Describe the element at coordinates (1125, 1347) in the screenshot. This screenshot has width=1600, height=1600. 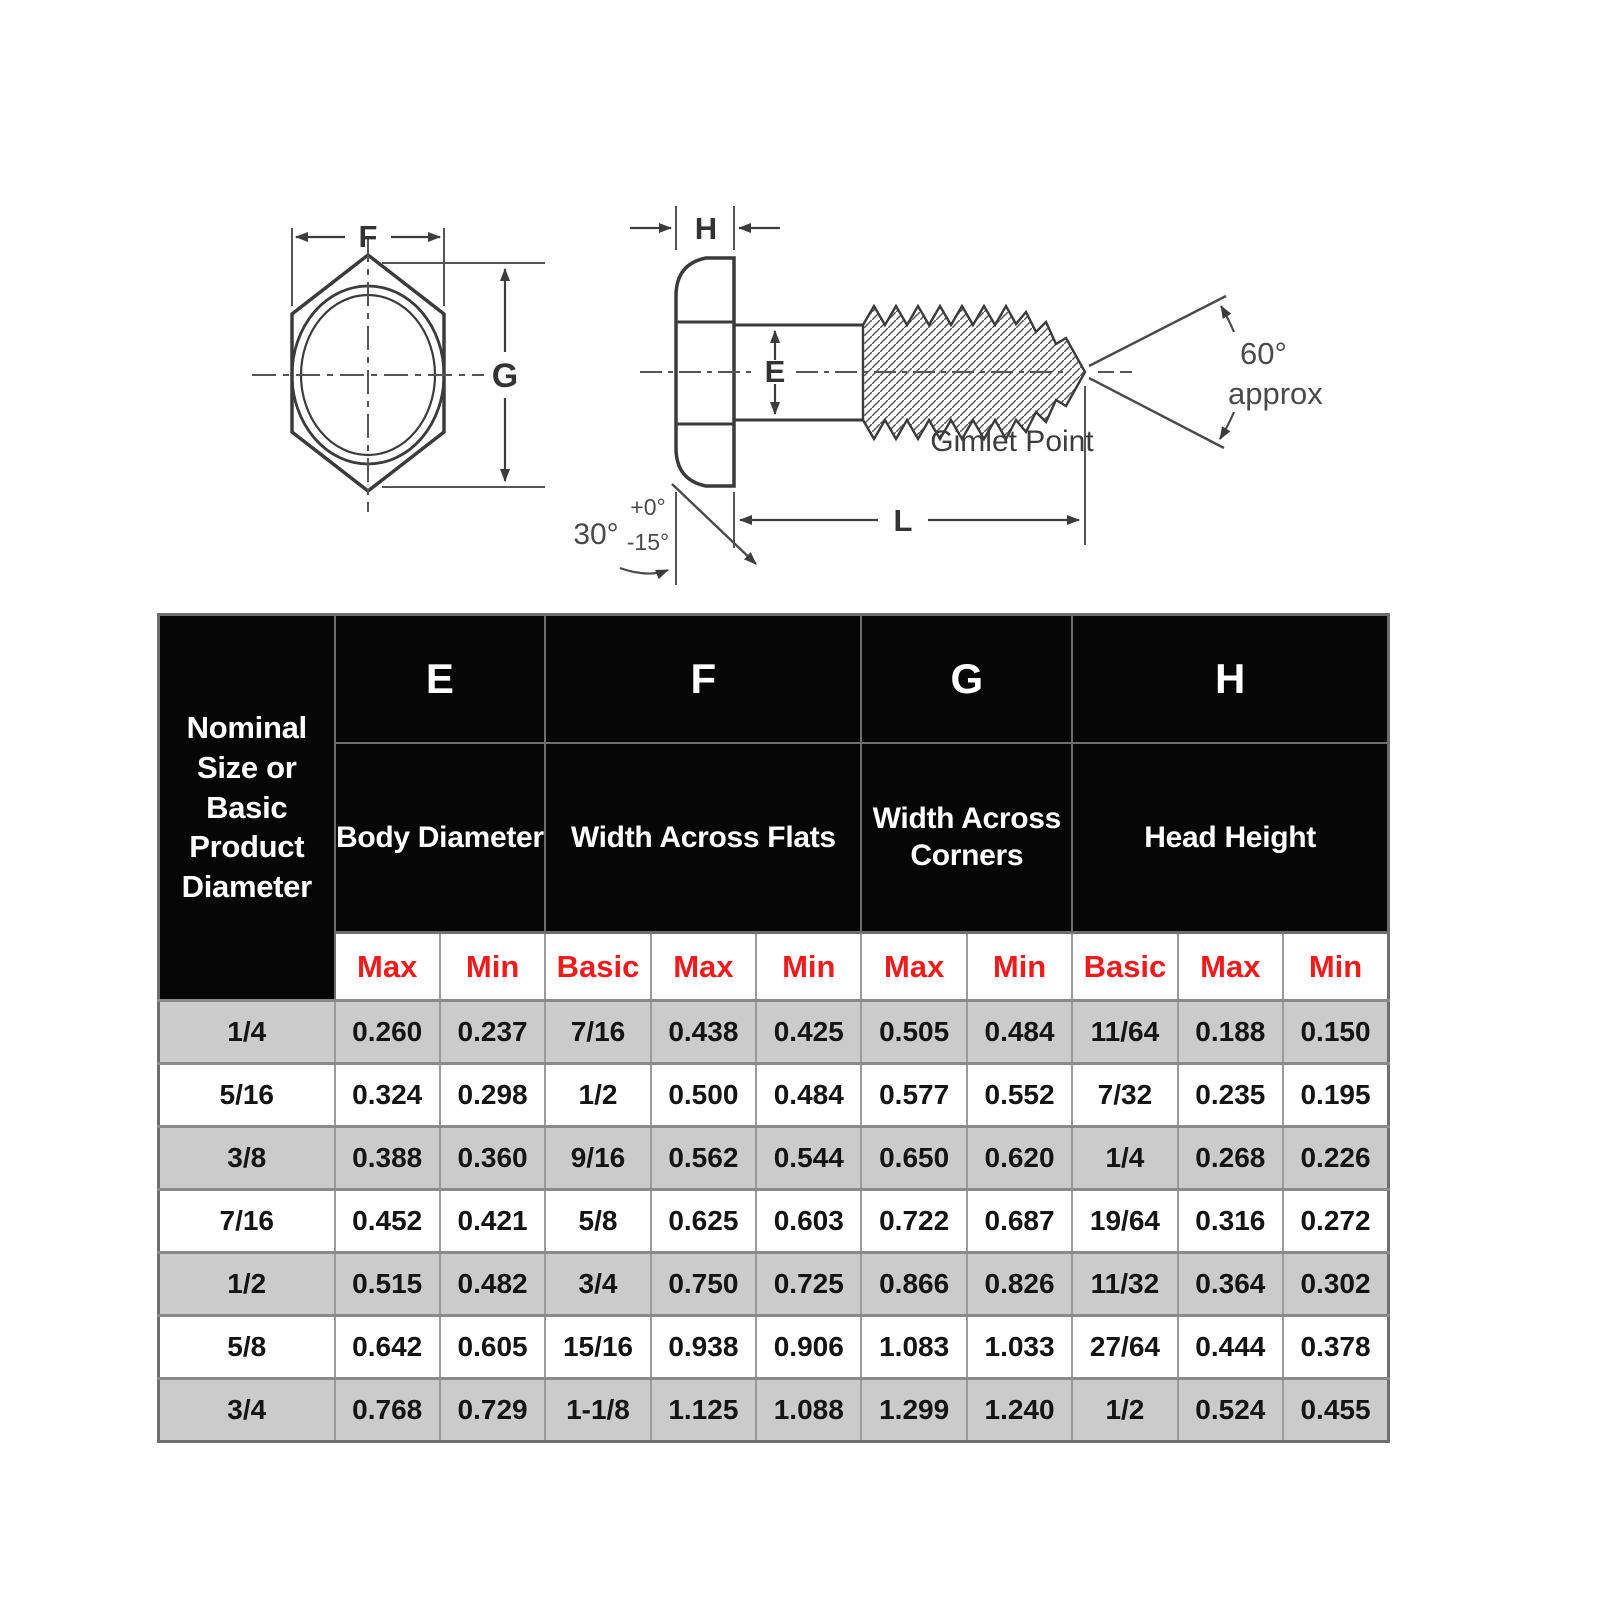
I see `value-cell: 27/64` at that location.